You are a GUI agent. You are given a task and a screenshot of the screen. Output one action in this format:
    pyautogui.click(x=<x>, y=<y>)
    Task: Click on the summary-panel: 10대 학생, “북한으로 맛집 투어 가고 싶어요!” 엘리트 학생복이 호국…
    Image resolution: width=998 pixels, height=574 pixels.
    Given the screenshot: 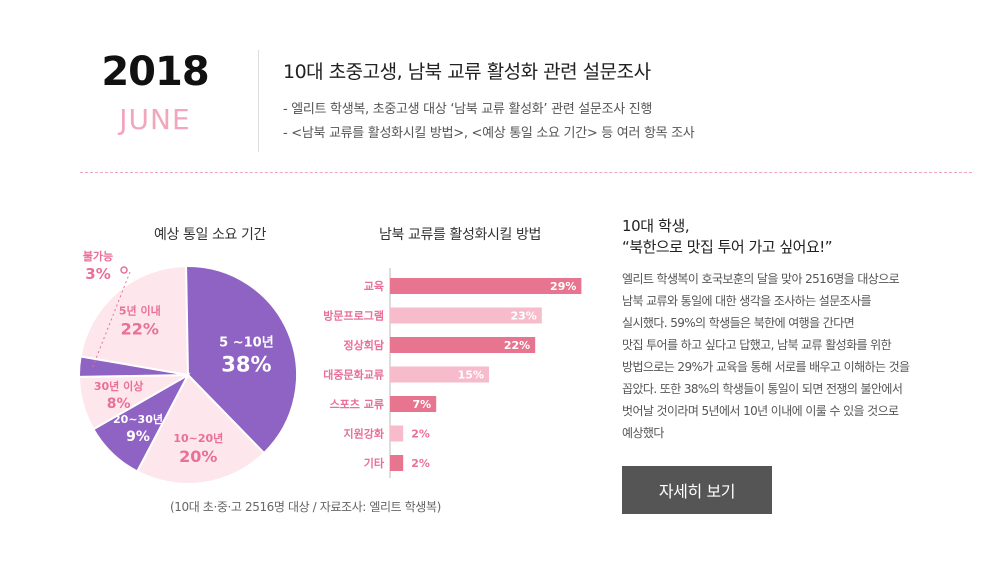 What is the action you would take?
    pyautogui.click(x=797, y=330)
    